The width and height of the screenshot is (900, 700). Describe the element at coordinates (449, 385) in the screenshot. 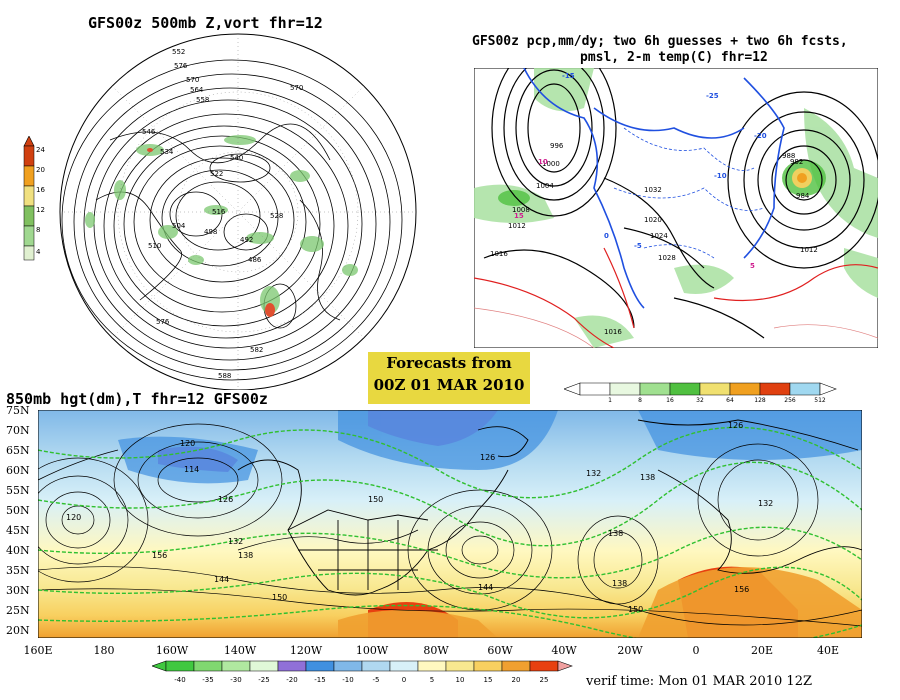

I see `banner-line-2: 00Z 01 MAR 2010` at that location.